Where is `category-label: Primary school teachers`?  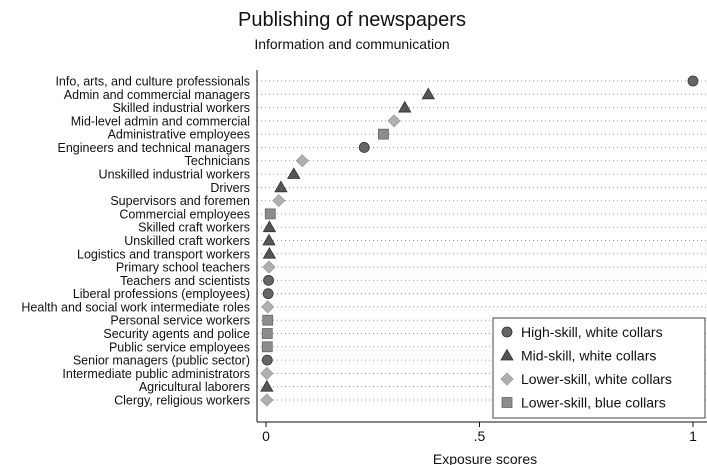
category-label: Primary school teachers is located at coordinates (183, 268).